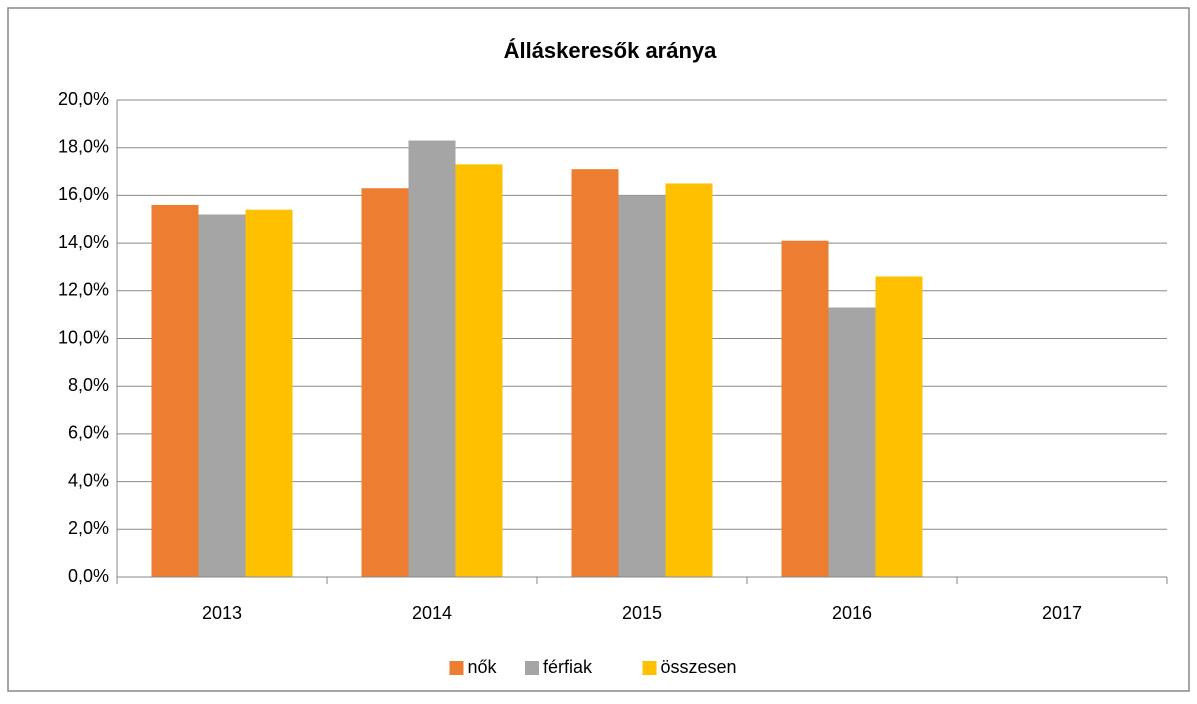 The width and height of the screenshot is (1197, 704). What do you see at coordinates (1062, 613) in the screenshot?
I see `x-tick-label: 2017` at bounding box center [1062, 613].